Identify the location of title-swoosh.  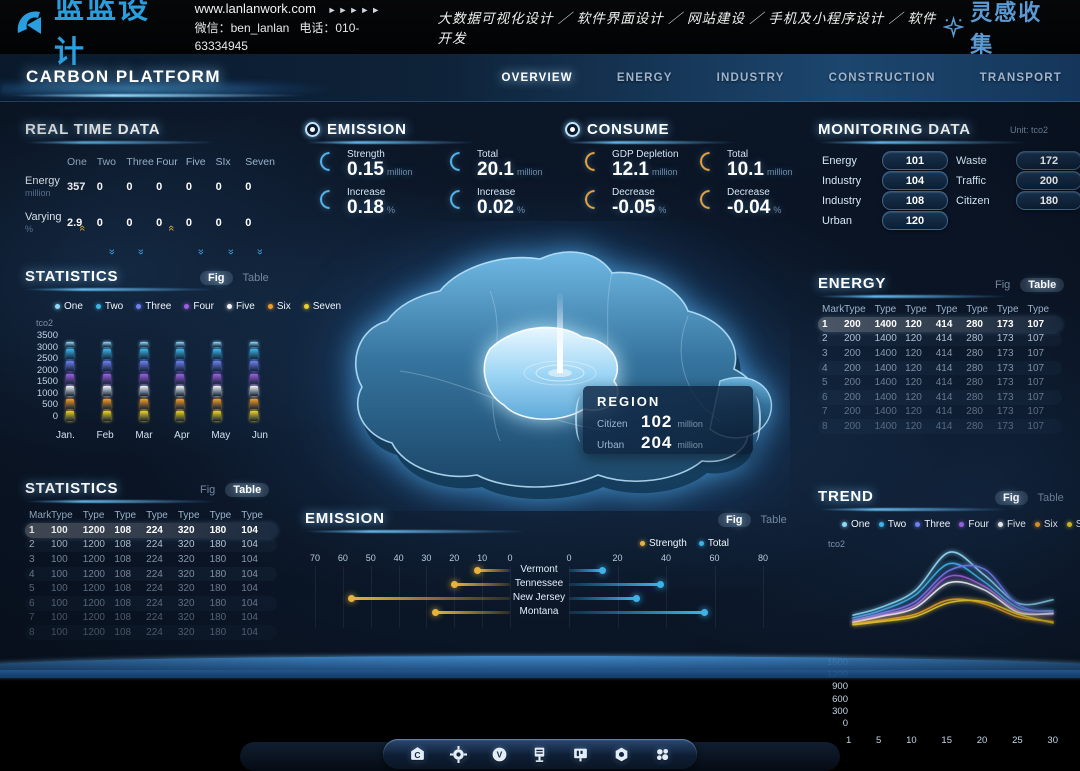
(650, 142).